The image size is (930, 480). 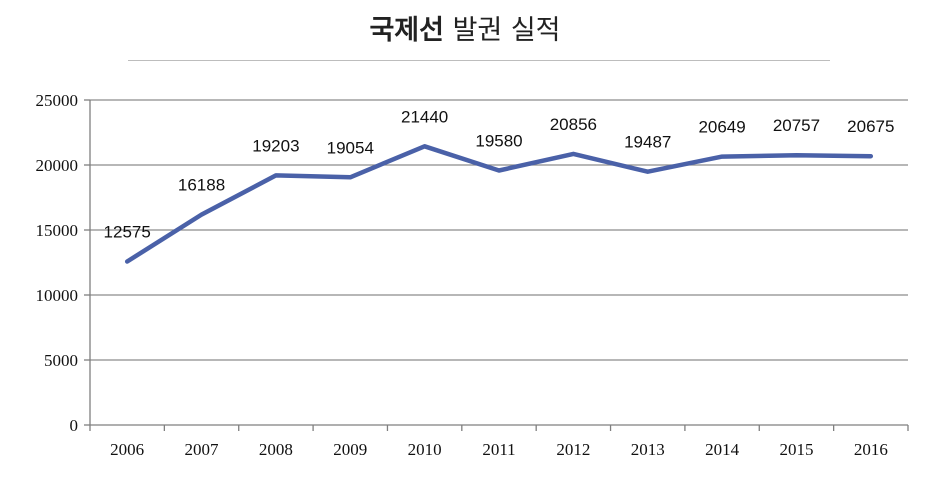 I want to click on x-tick-label: 2014, so click(x=722, y=449).